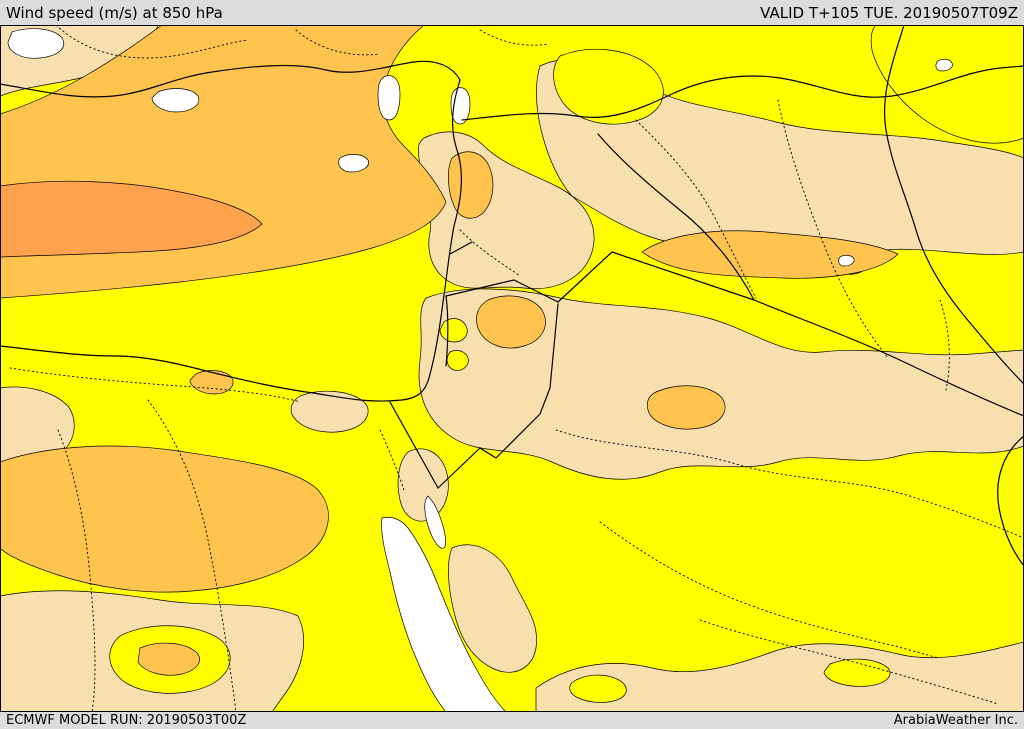 The height and width of the screenshot is (729, 1024). Describe the element at coordinates (889, 12) in the screenshot. I see `valid-time-label: VALID T+105 TUE. 20190507T09Z` at that location.